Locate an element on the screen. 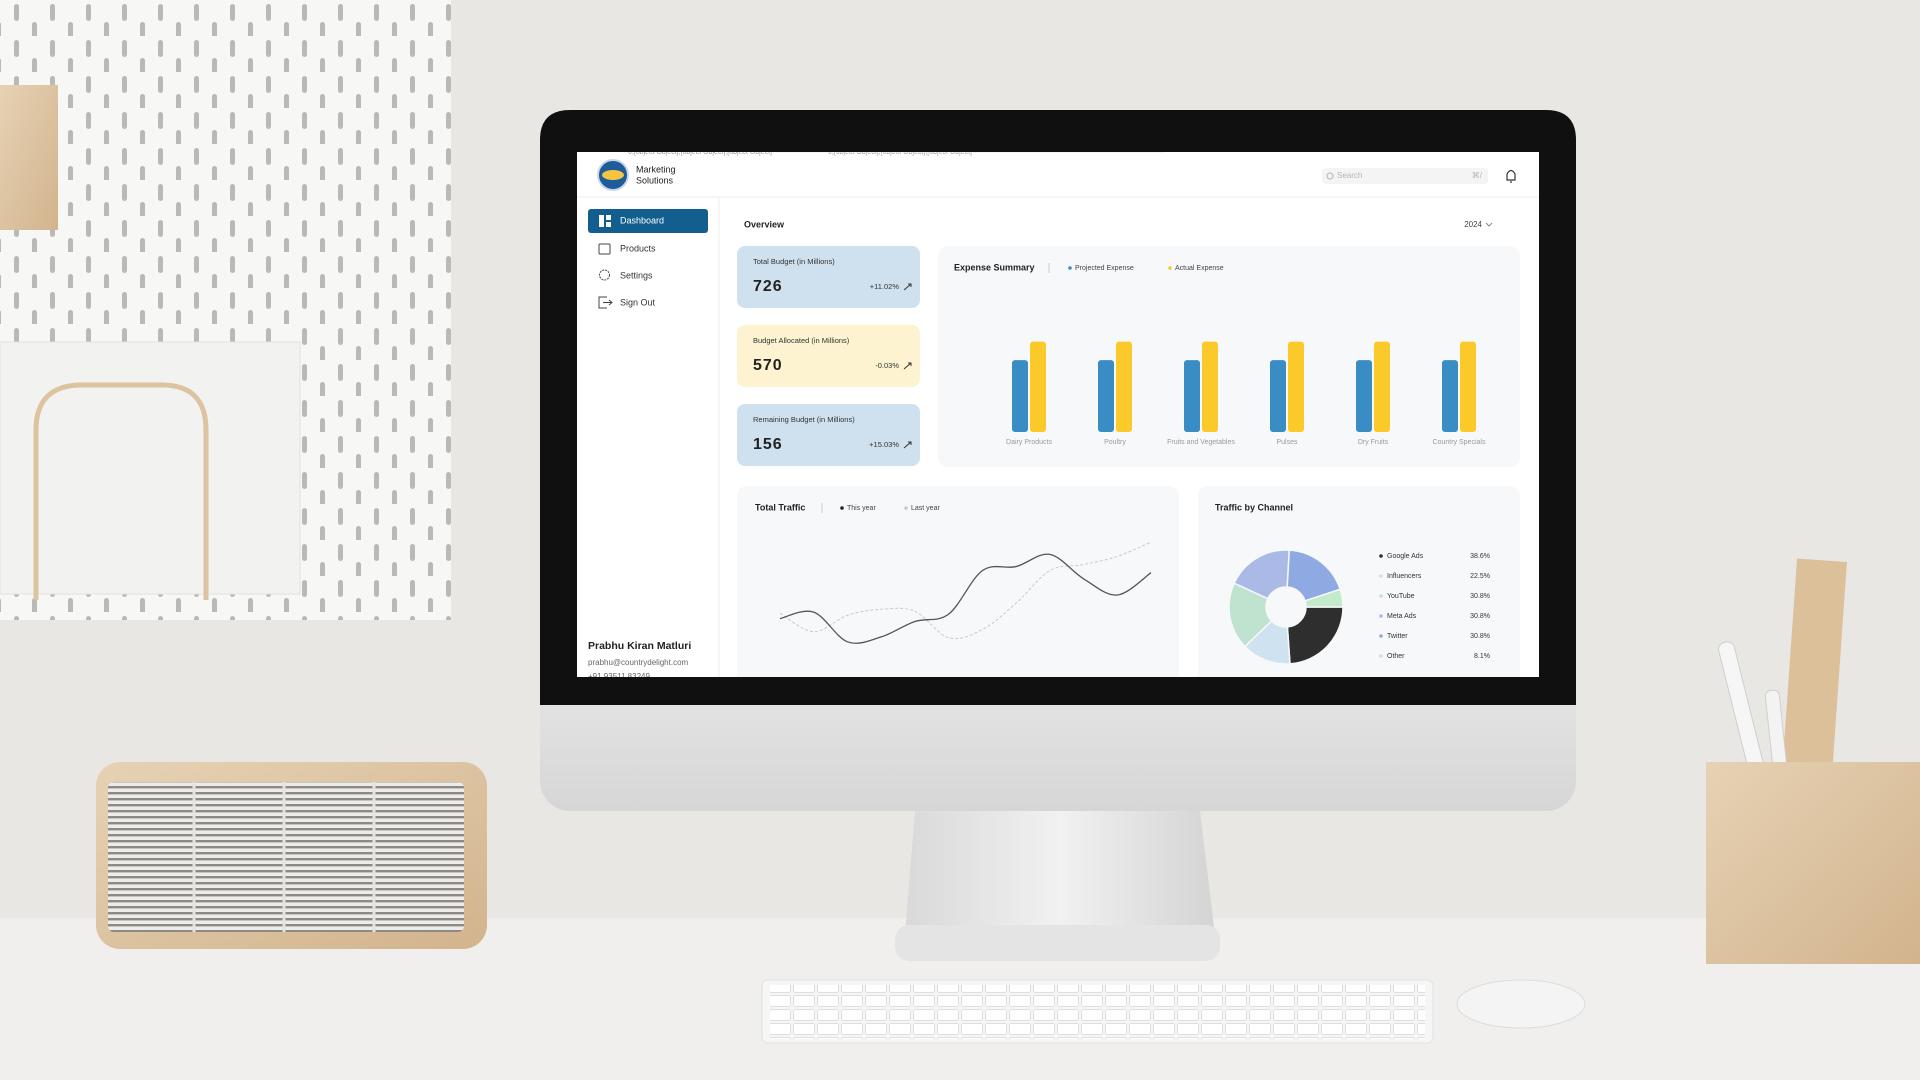  legend-label: This year is located at coordinates (861, 508).